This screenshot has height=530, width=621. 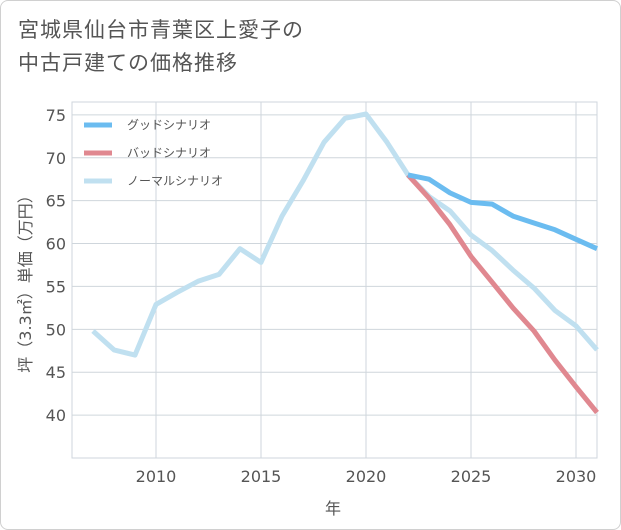 What do you see at coordinates (169, 125) in the screenshot?
I see `legend-label-good-scenario: グッドシナリオ` at bounding box center [169, 125].